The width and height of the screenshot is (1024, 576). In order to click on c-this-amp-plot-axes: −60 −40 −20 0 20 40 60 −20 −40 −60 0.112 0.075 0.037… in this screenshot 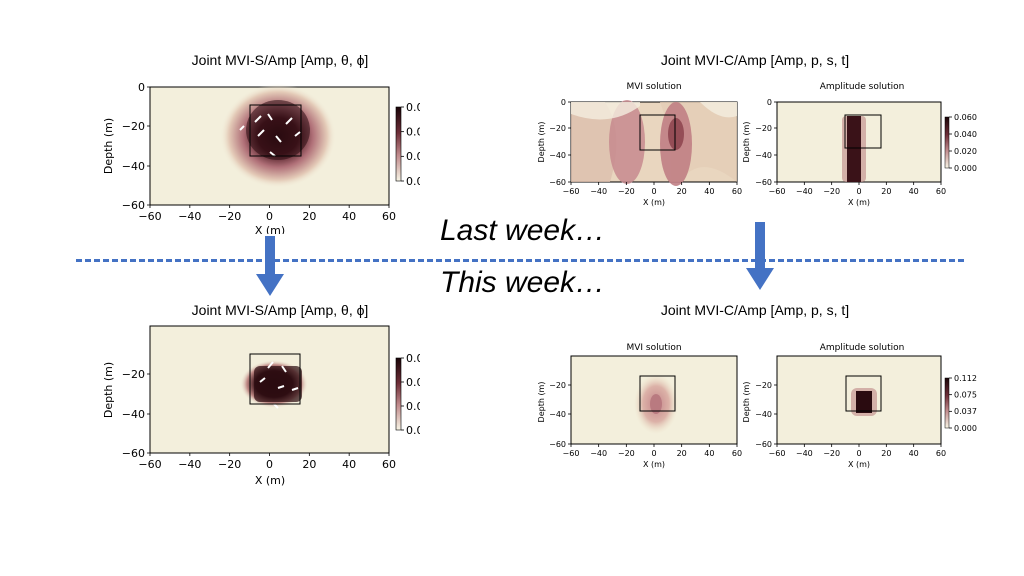, I will do `click(866, 416)`.